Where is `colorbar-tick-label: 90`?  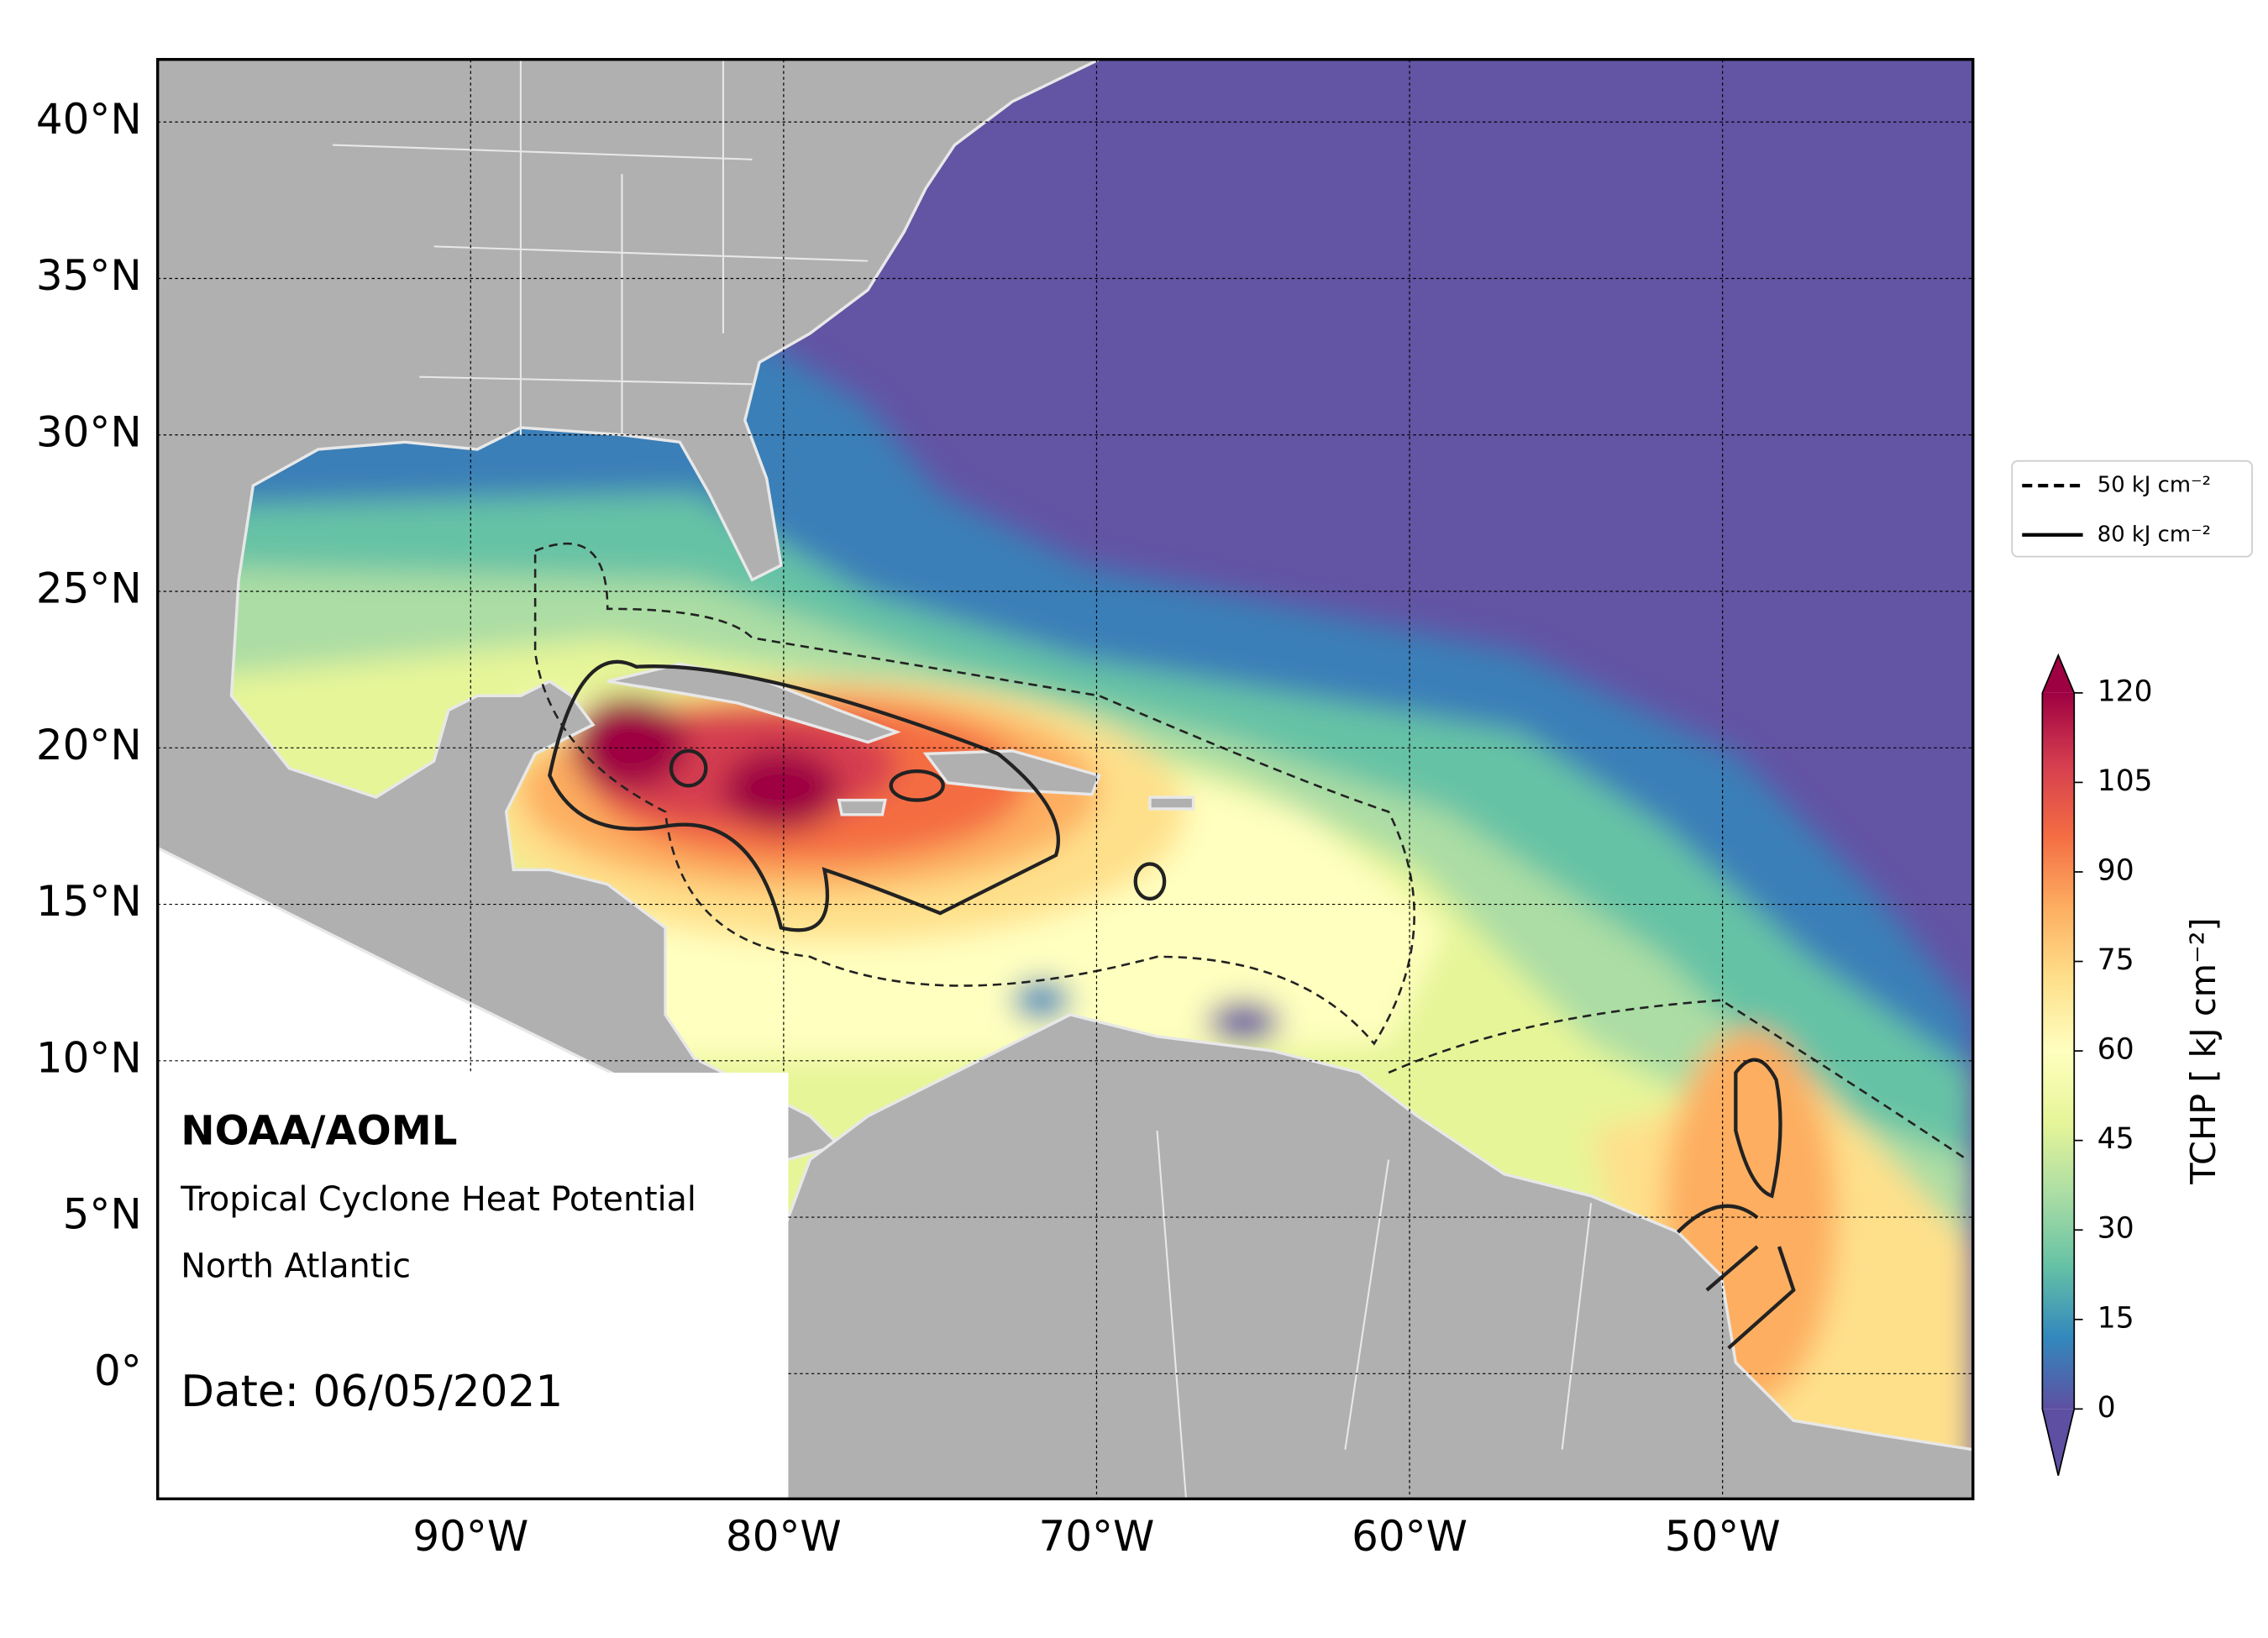
colorbar-tick-label: 90 is located at coordinates (2115, 870).